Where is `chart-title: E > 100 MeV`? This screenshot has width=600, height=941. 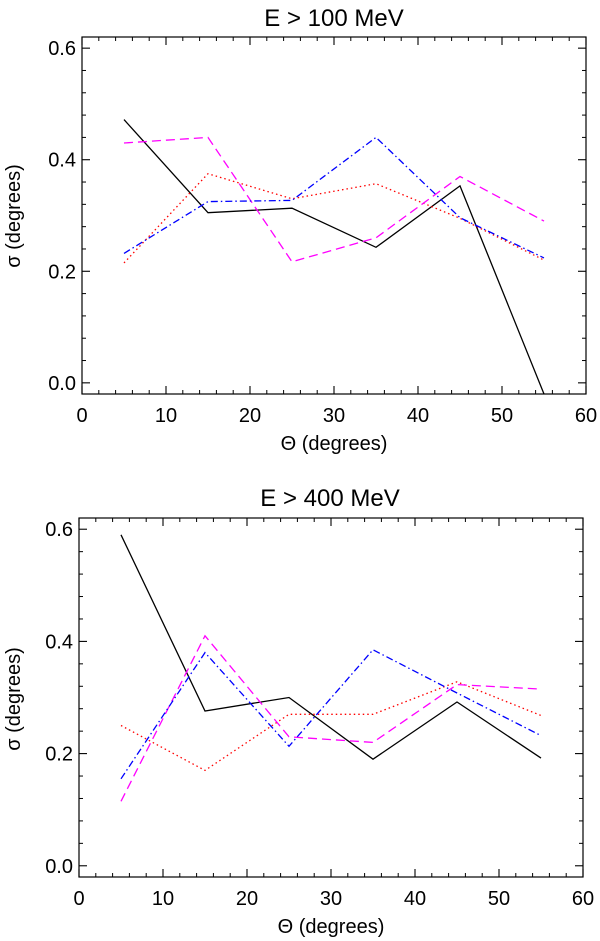 chart-title: E > 100 MeV is located at coordinates (333, 18).